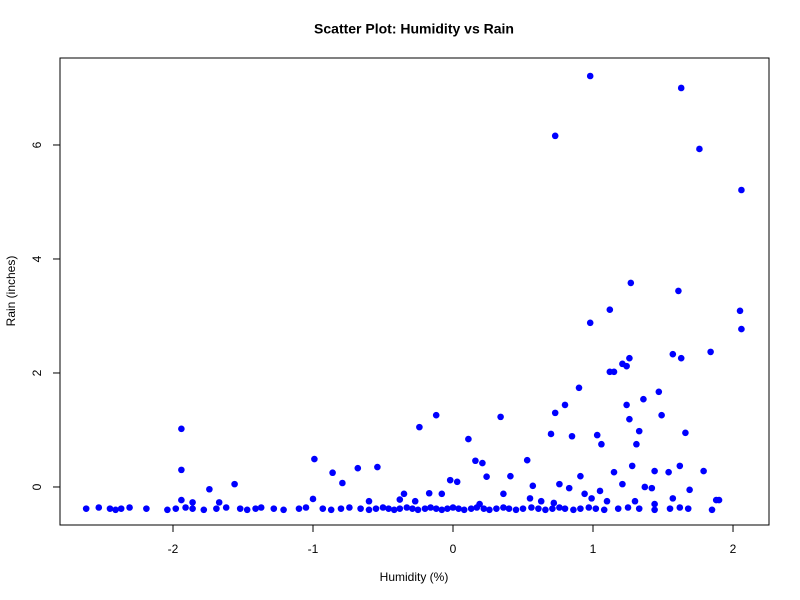 The image size is (800, 600). What do you see at coordinates (414, 29) in the screenshot?
I see `chart-title: Scatter Plot: Humidity vs Rain` at bounding box center [414, 29].